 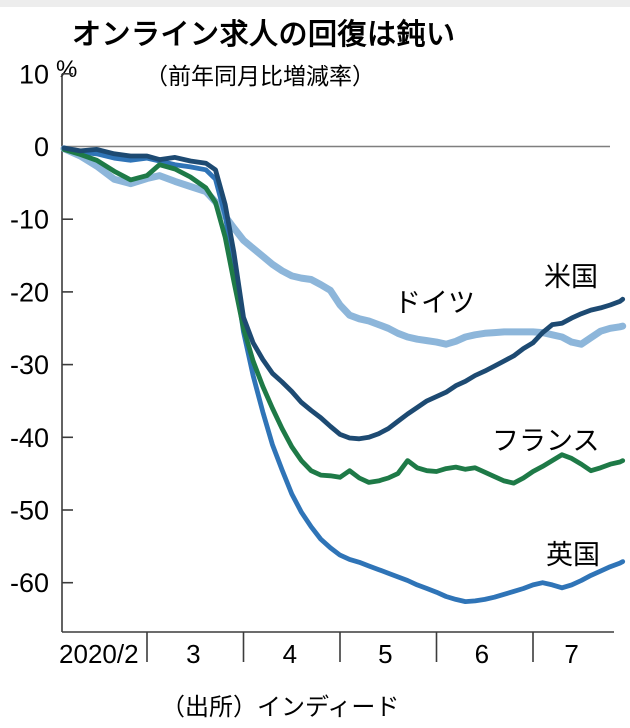 I want to click on y-tick-label: 0, so click(x=41, y=147).